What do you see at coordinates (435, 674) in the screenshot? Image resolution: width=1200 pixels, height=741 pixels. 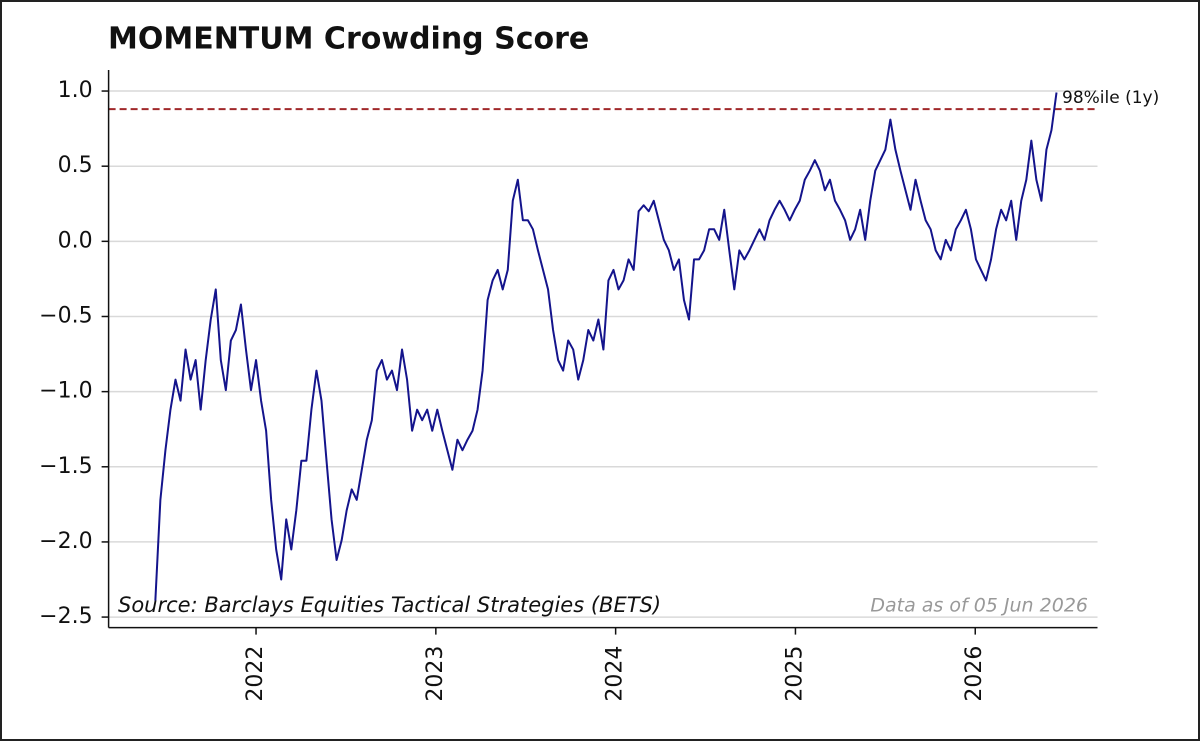 I see `x-tick-label: 2023` at bounding box center [435, 674].